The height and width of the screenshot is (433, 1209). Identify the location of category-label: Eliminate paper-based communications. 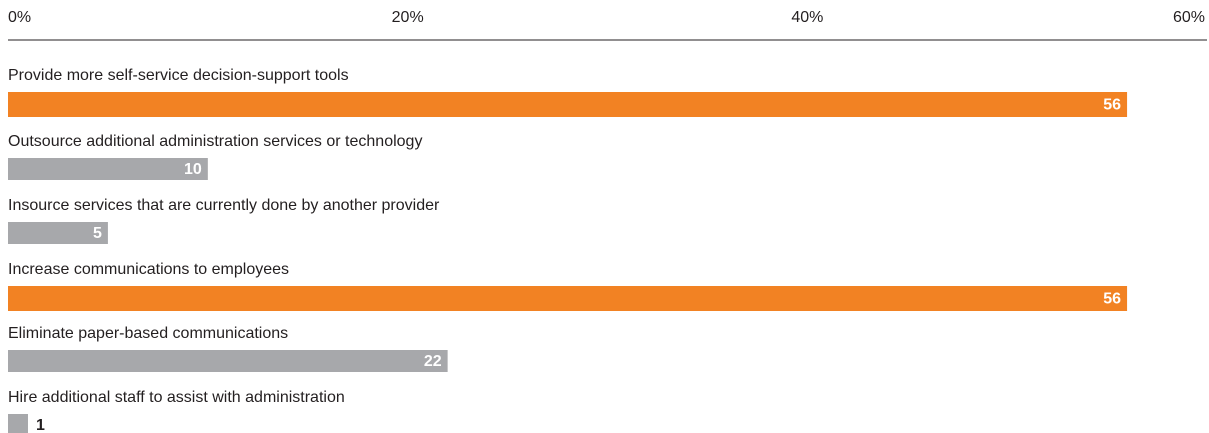
(148, 333).